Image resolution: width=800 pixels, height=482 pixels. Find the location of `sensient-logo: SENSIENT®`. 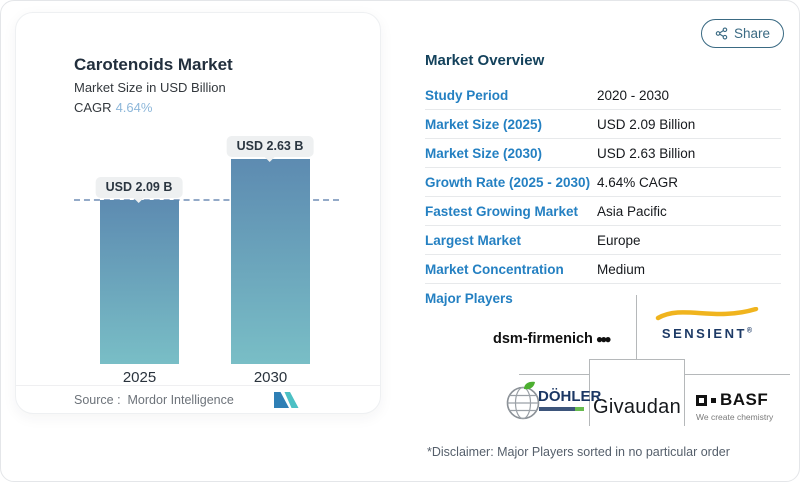

sensient-logo: SENSIENT® is located at coordinates (707, 323).